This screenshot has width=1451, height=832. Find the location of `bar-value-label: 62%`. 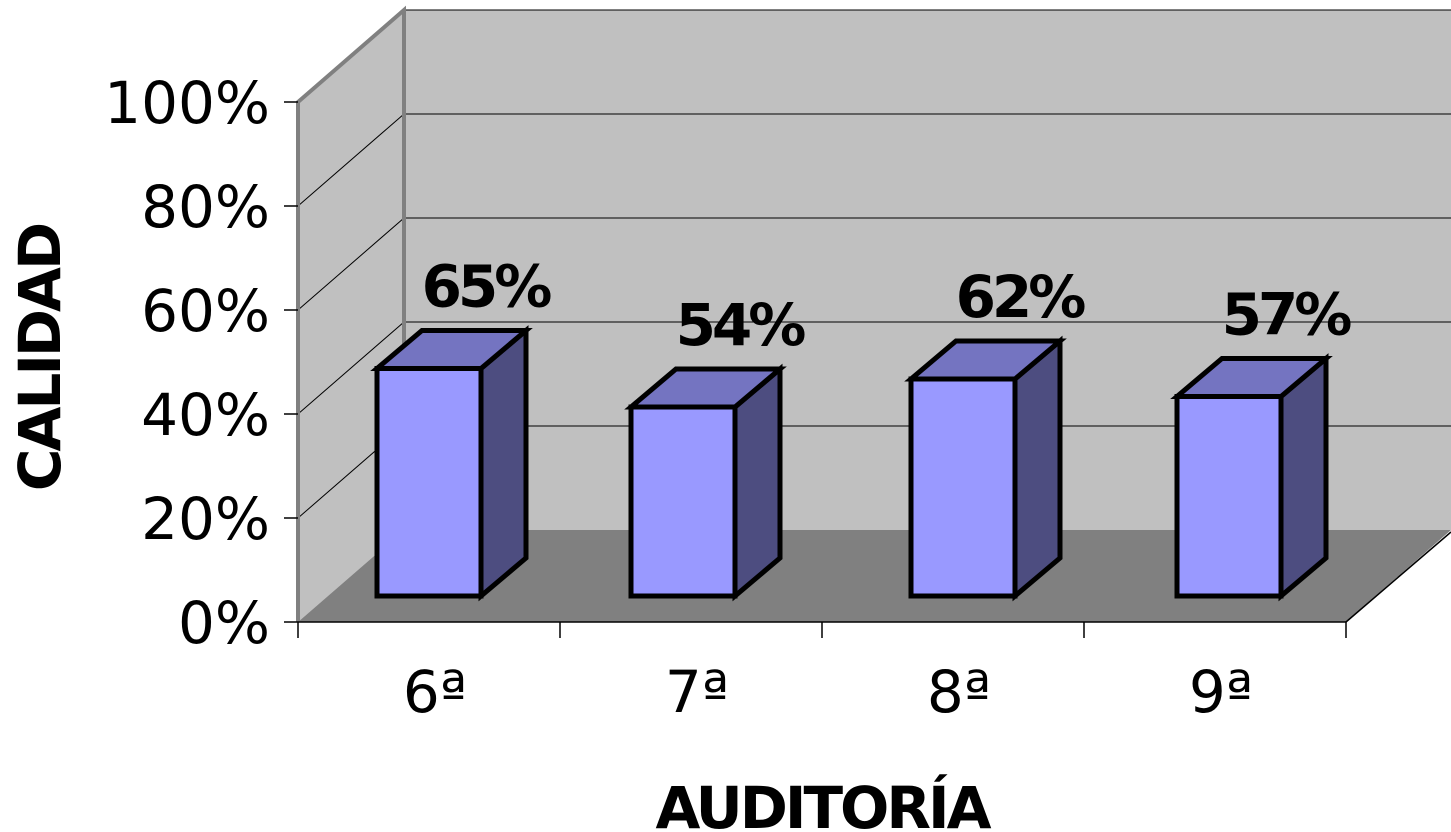

bar-value-label: 62% is located at coordinates (1021, 297).